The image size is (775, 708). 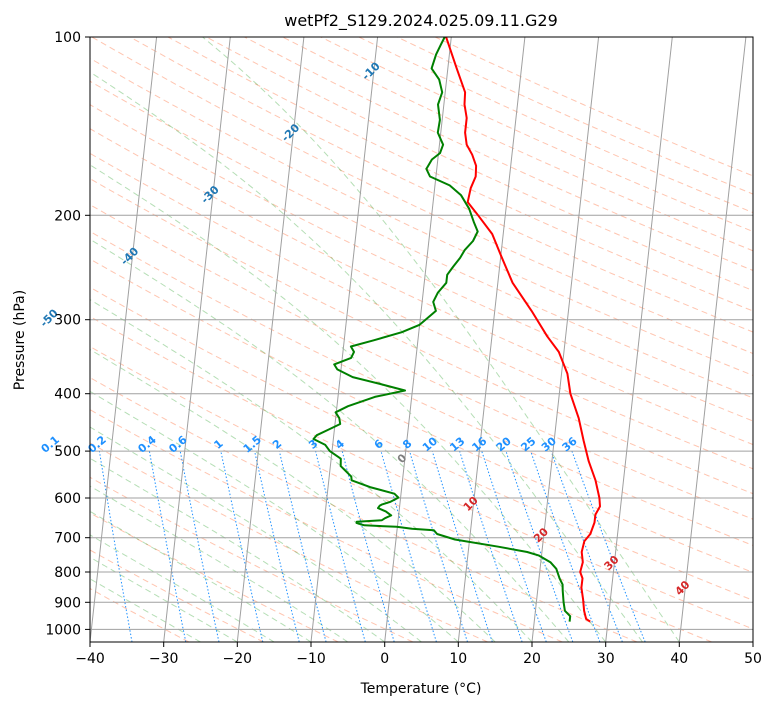 What do you see at coordinates (67, 573) in the screenshot?
I see `y-tick-label: 800` at bounding box center [67, 573].